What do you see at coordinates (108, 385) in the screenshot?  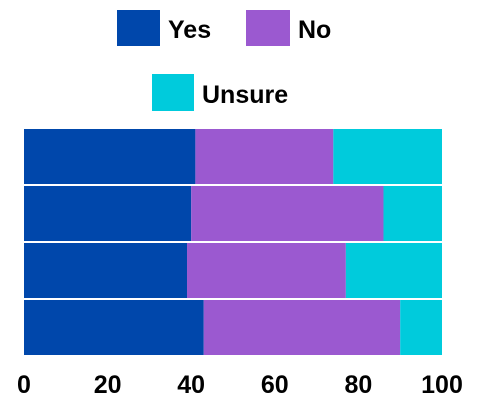 I see `x-tick-label-20: 20` at bounding box center [108, 385].